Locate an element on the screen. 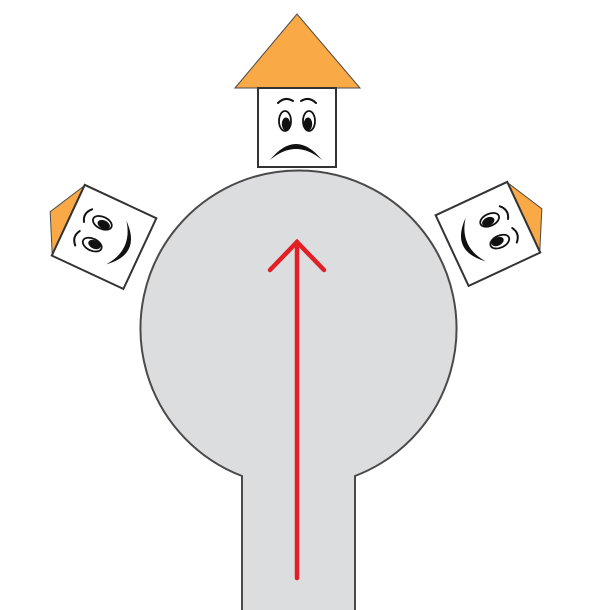  arrow-head is located at coordinates (297, 255).